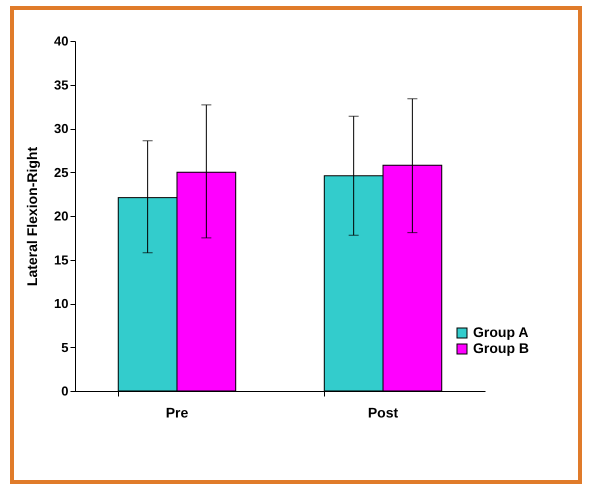 This screenshot has height=495, width=602. I want to click on y-tick-label: 5, so click(64, 347).